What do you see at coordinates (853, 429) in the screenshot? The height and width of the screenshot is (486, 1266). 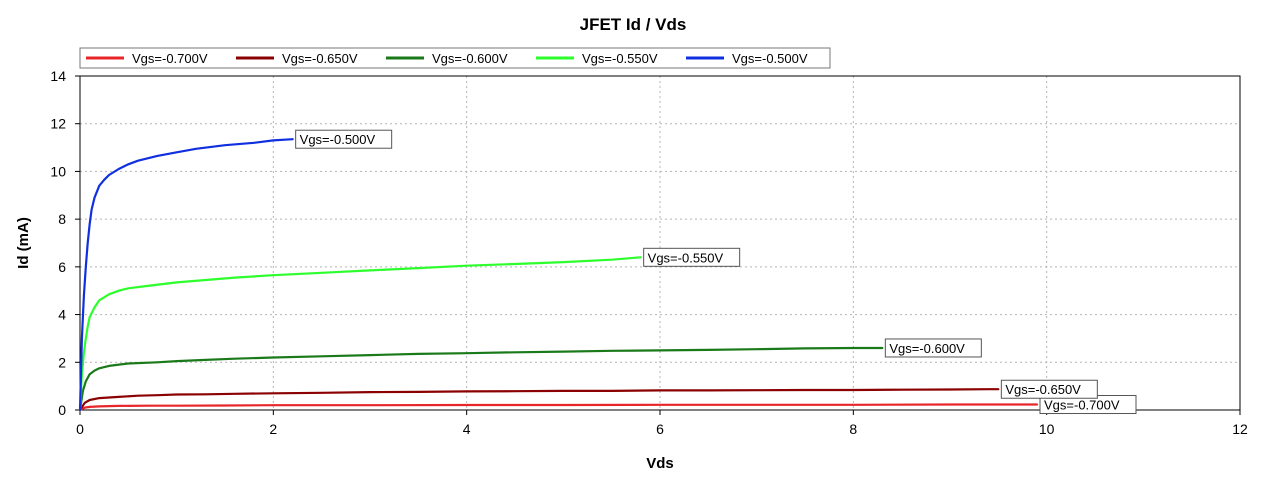 I see `x-tick-label: 8` at bounding box center [853, 429].